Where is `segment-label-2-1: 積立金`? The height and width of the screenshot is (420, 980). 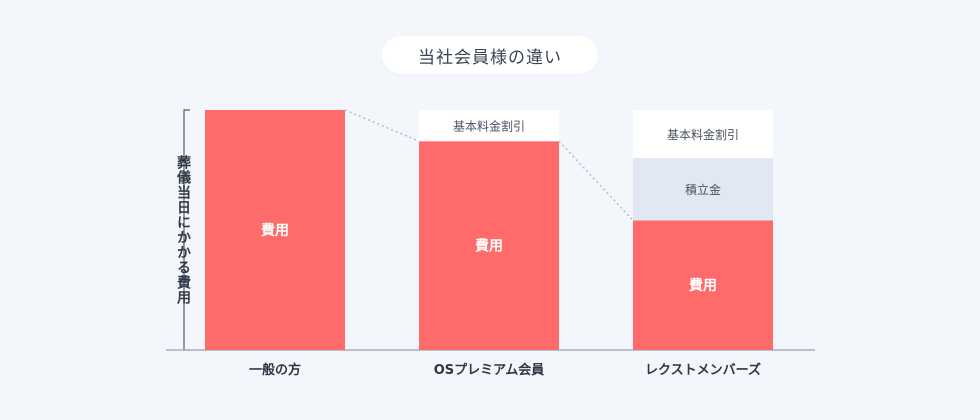
segment-label-2-1: 積立金 is located at coordinates (703, 189).